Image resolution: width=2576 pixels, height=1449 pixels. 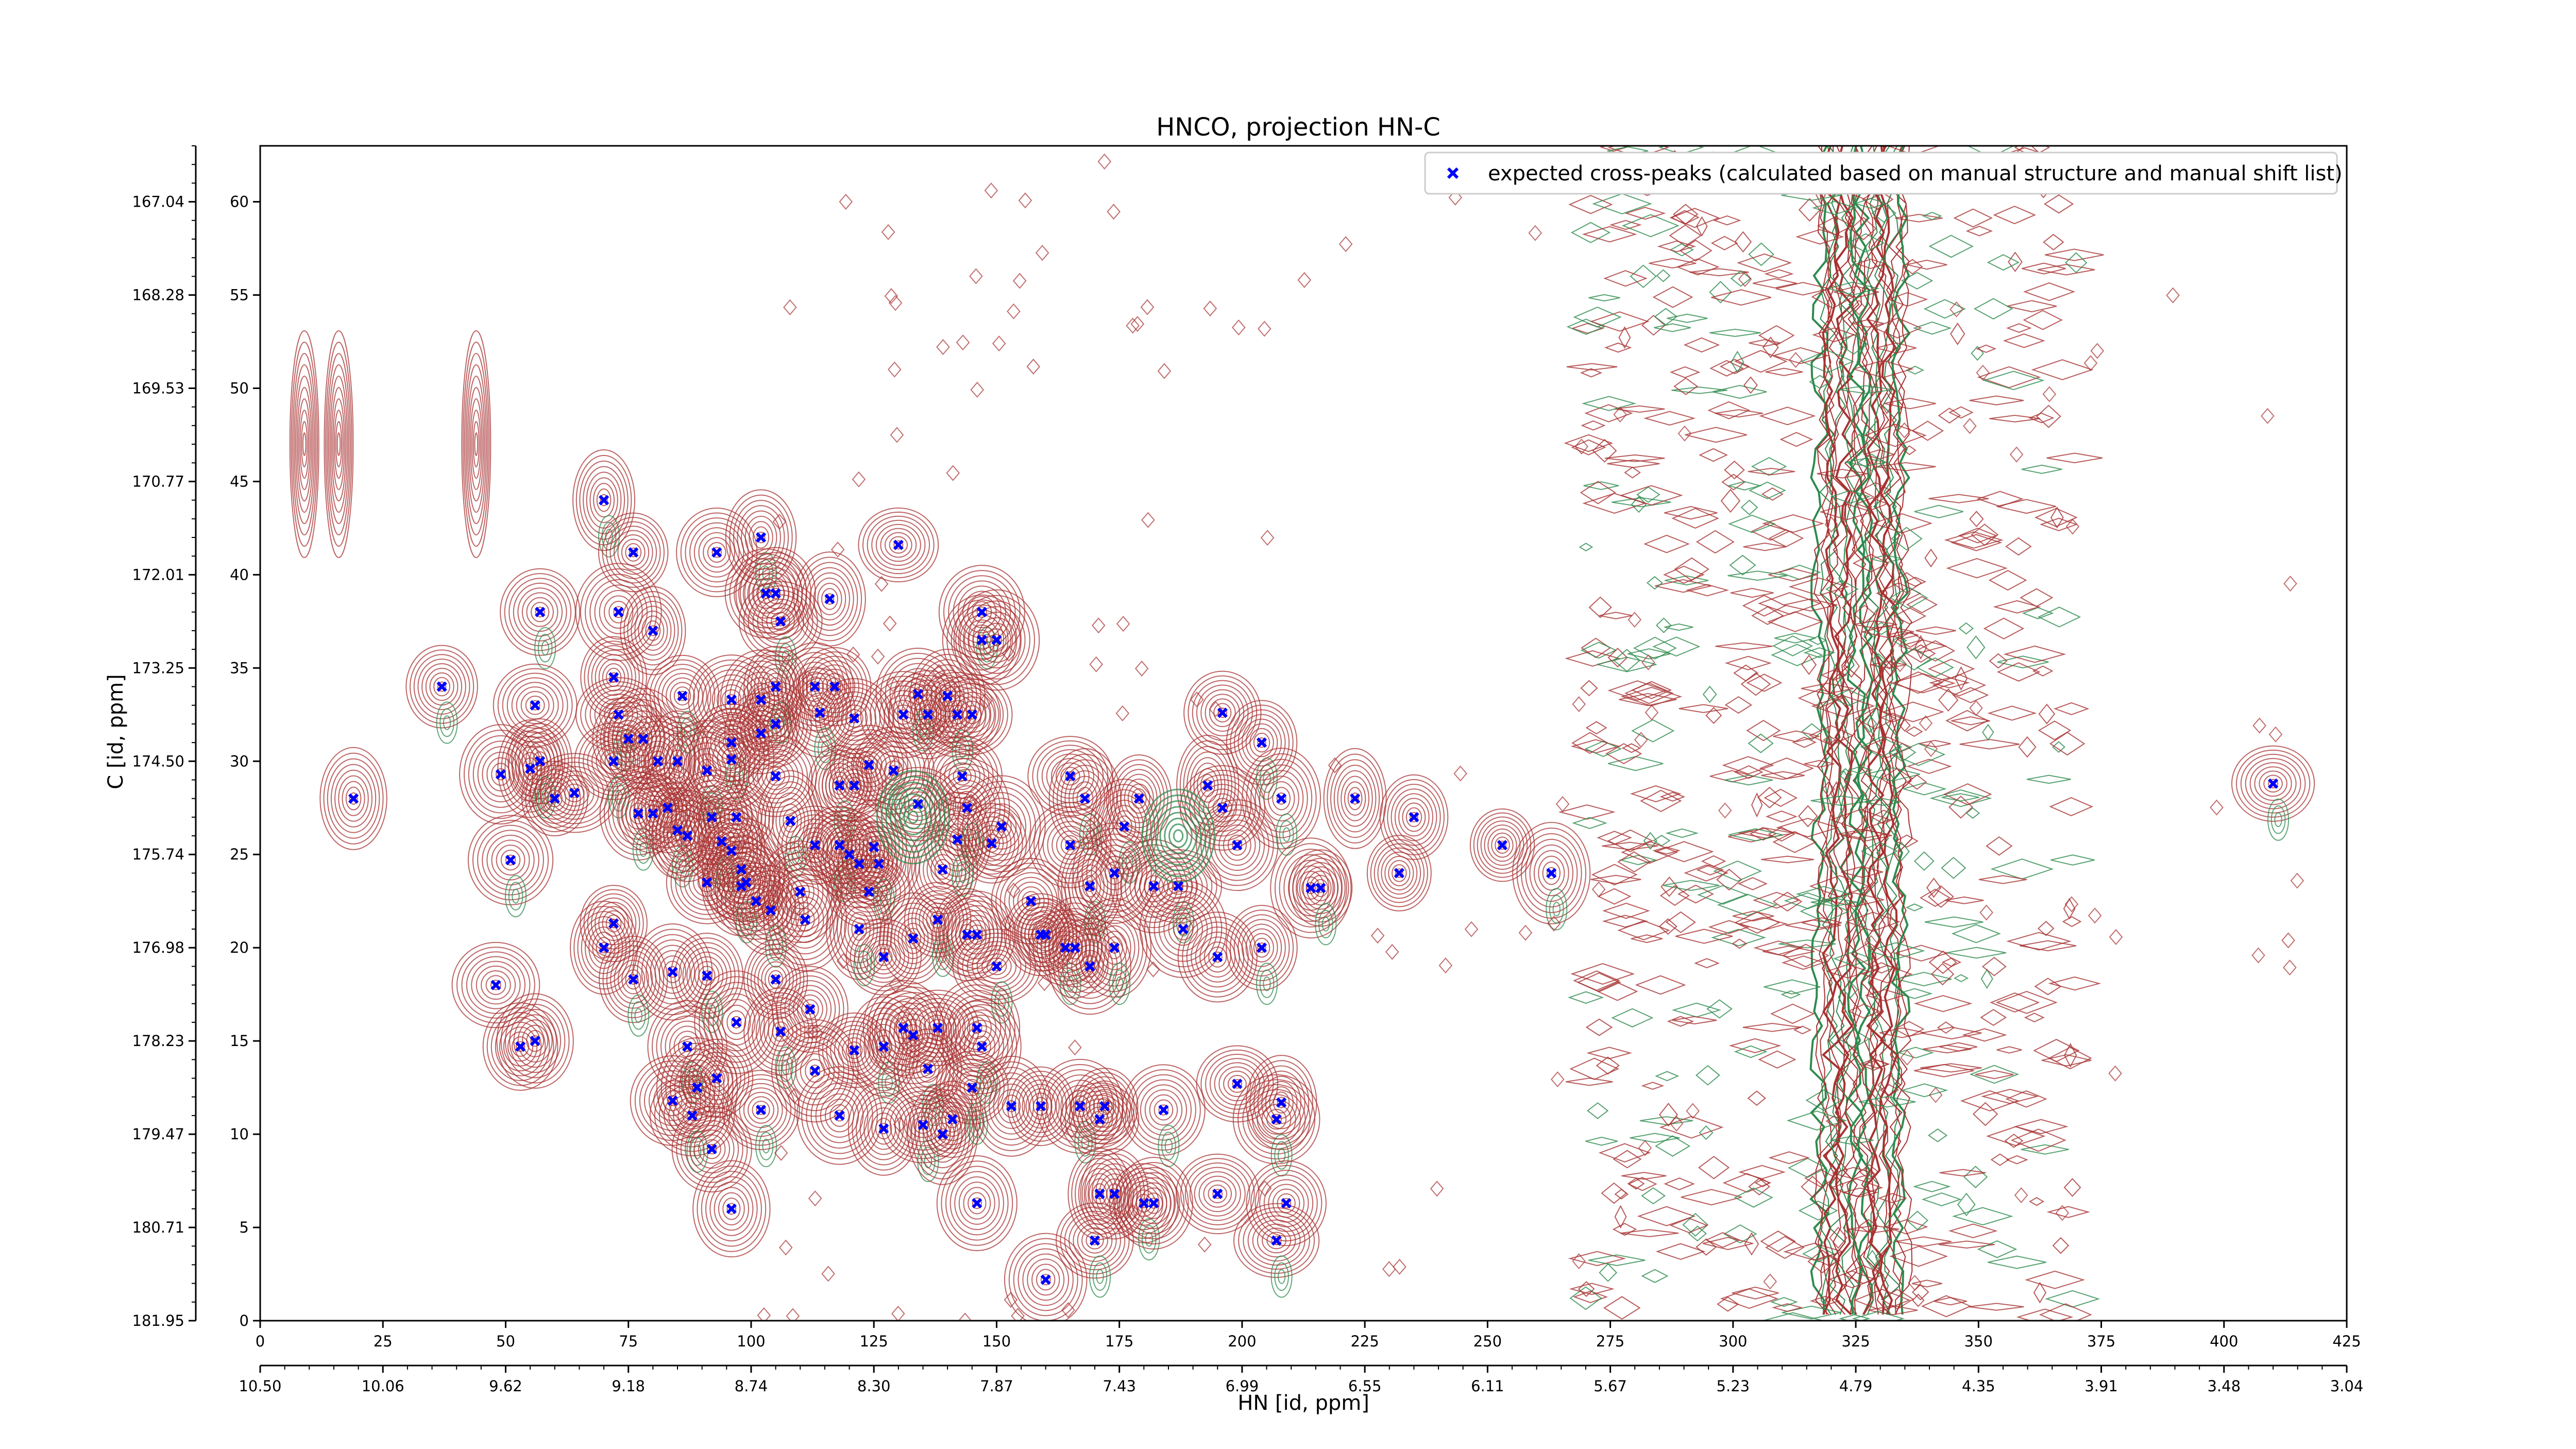 What do you see at coordinates (383, 1386) in the screenshot?
I see `ppm-tick-label: 10.06` at bounding box center [383, 1386].